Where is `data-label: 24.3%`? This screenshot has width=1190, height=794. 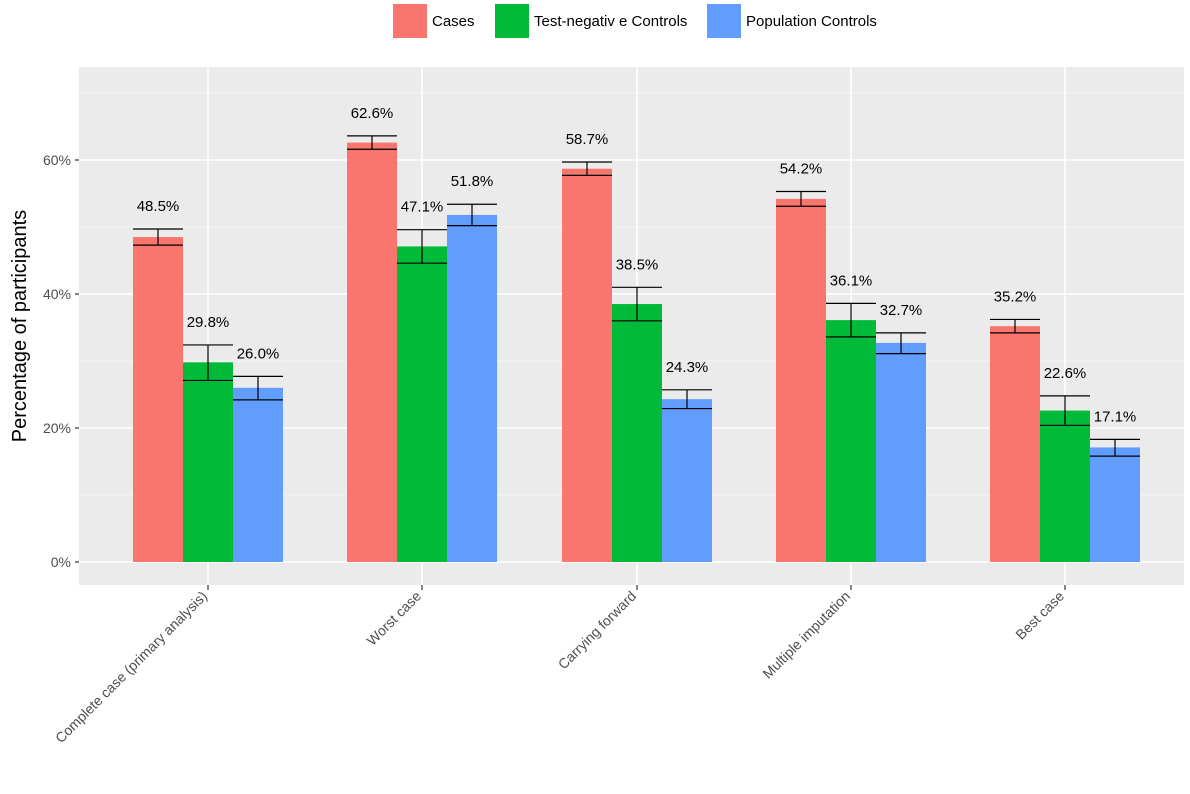
data-label: 24.3% is located at coordinates (687, 367).